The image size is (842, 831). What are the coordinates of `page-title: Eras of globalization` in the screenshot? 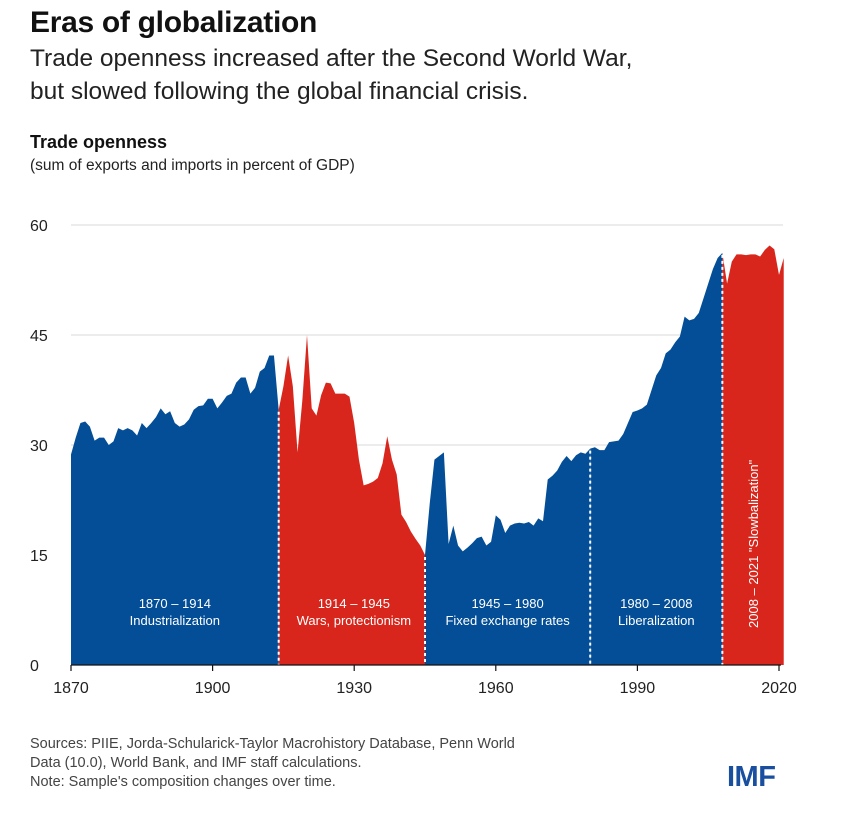 It's located at (174, 22).